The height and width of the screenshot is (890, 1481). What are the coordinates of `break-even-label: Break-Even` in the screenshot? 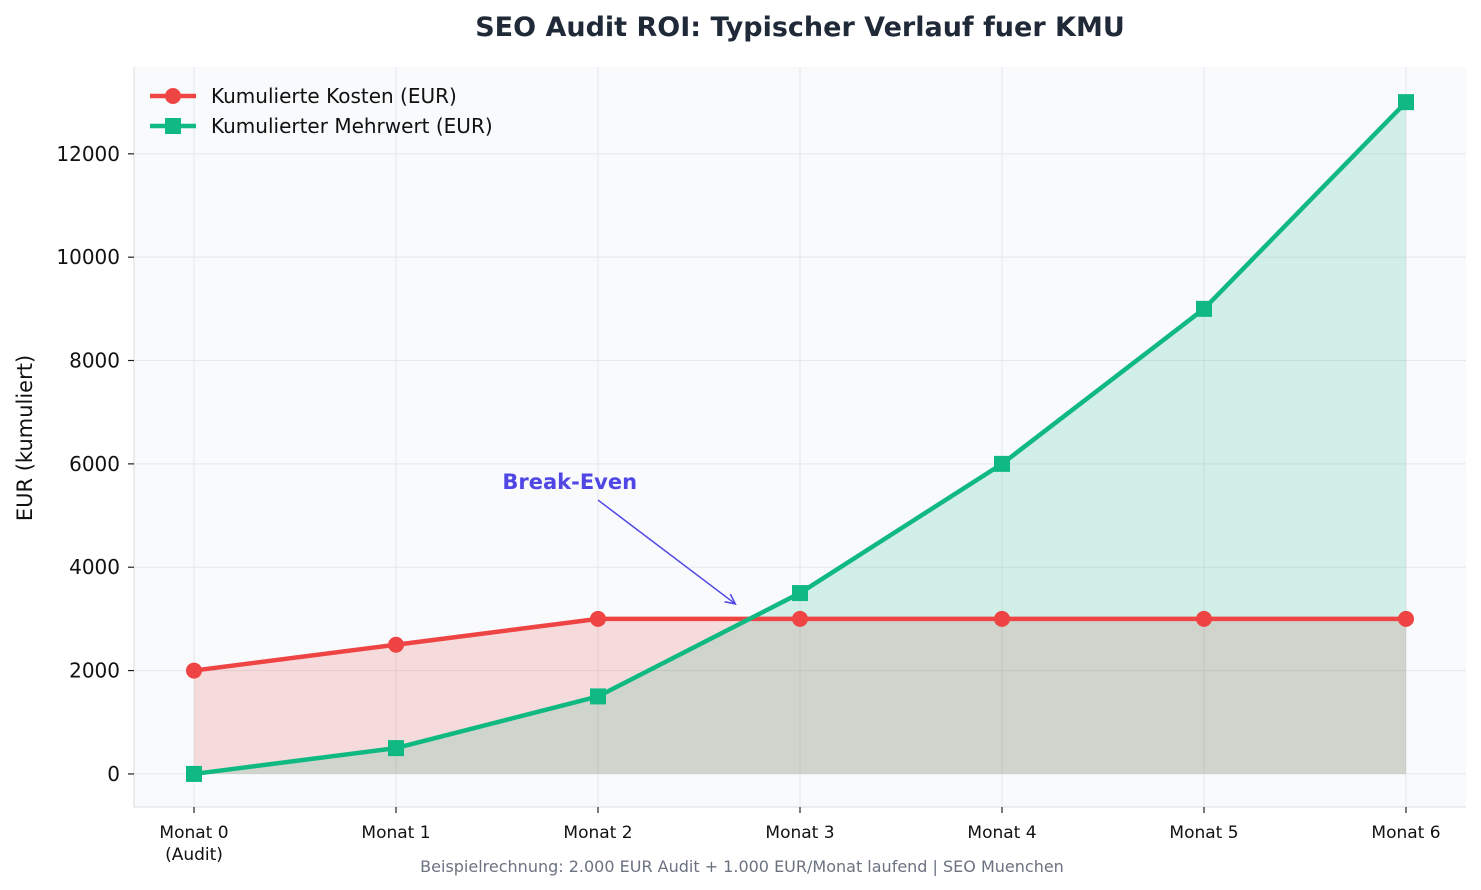 It's located at (569, 482).